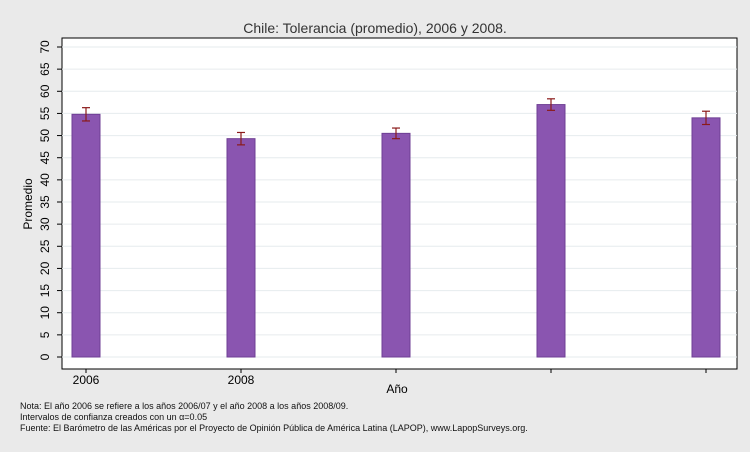 The image size is (750, 452). What do you see at coordinates (45, 291) in the screenshot?
I see `y-tick-label: 15` at bounding box center [45, 291].